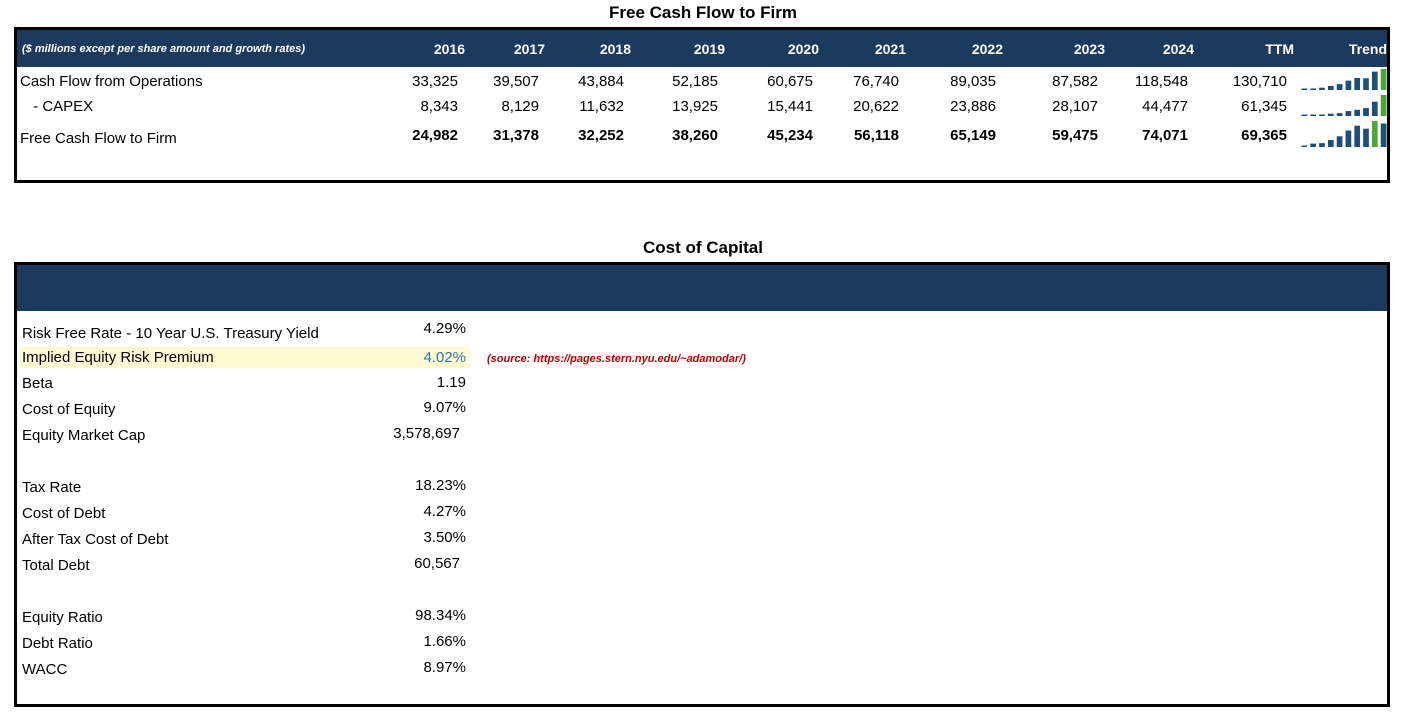  What do you see at coordinates (1264, 135) in the screenshot?
I see `table-cell: 69,365` at bounding box center [1264, 135].